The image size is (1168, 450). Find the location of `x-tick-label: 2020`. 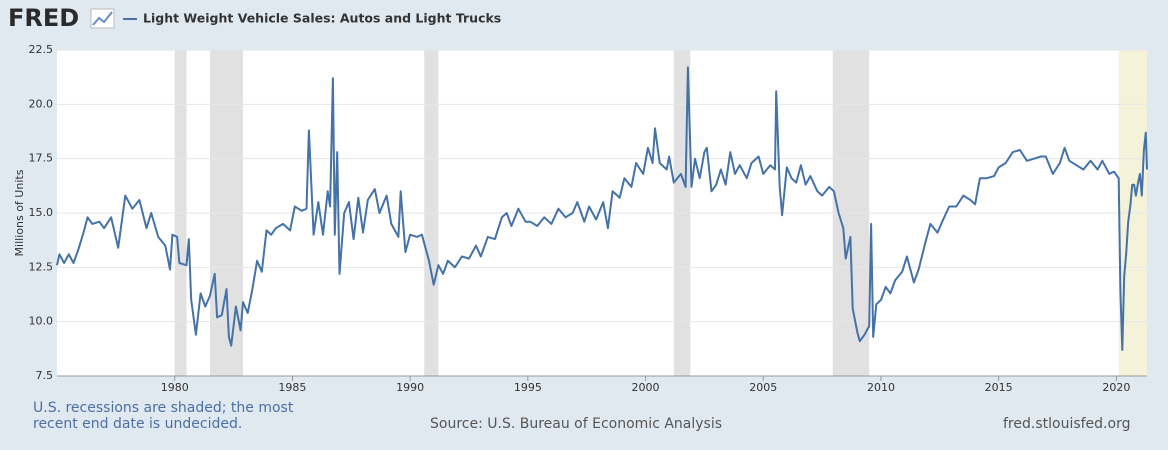

x-tick-label: 2020 is located at coordinates (1116, 387).